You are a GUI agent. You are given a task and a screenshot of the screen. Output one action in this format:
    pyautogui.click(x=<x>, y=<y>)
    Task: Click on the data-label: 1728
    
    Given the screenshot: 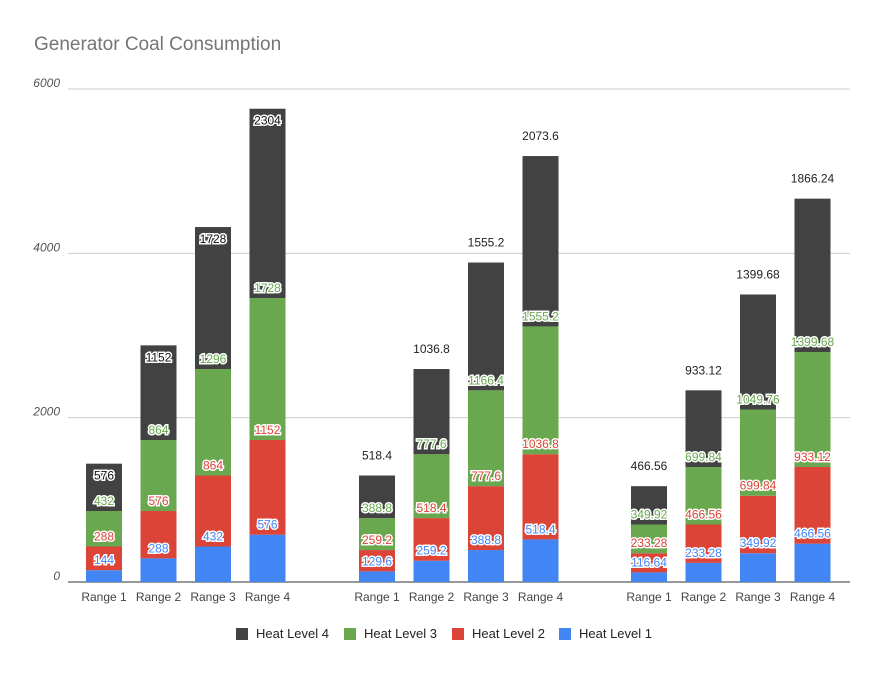 What is the action you would take?
    pyautogui.click(x=213, y=239)
    